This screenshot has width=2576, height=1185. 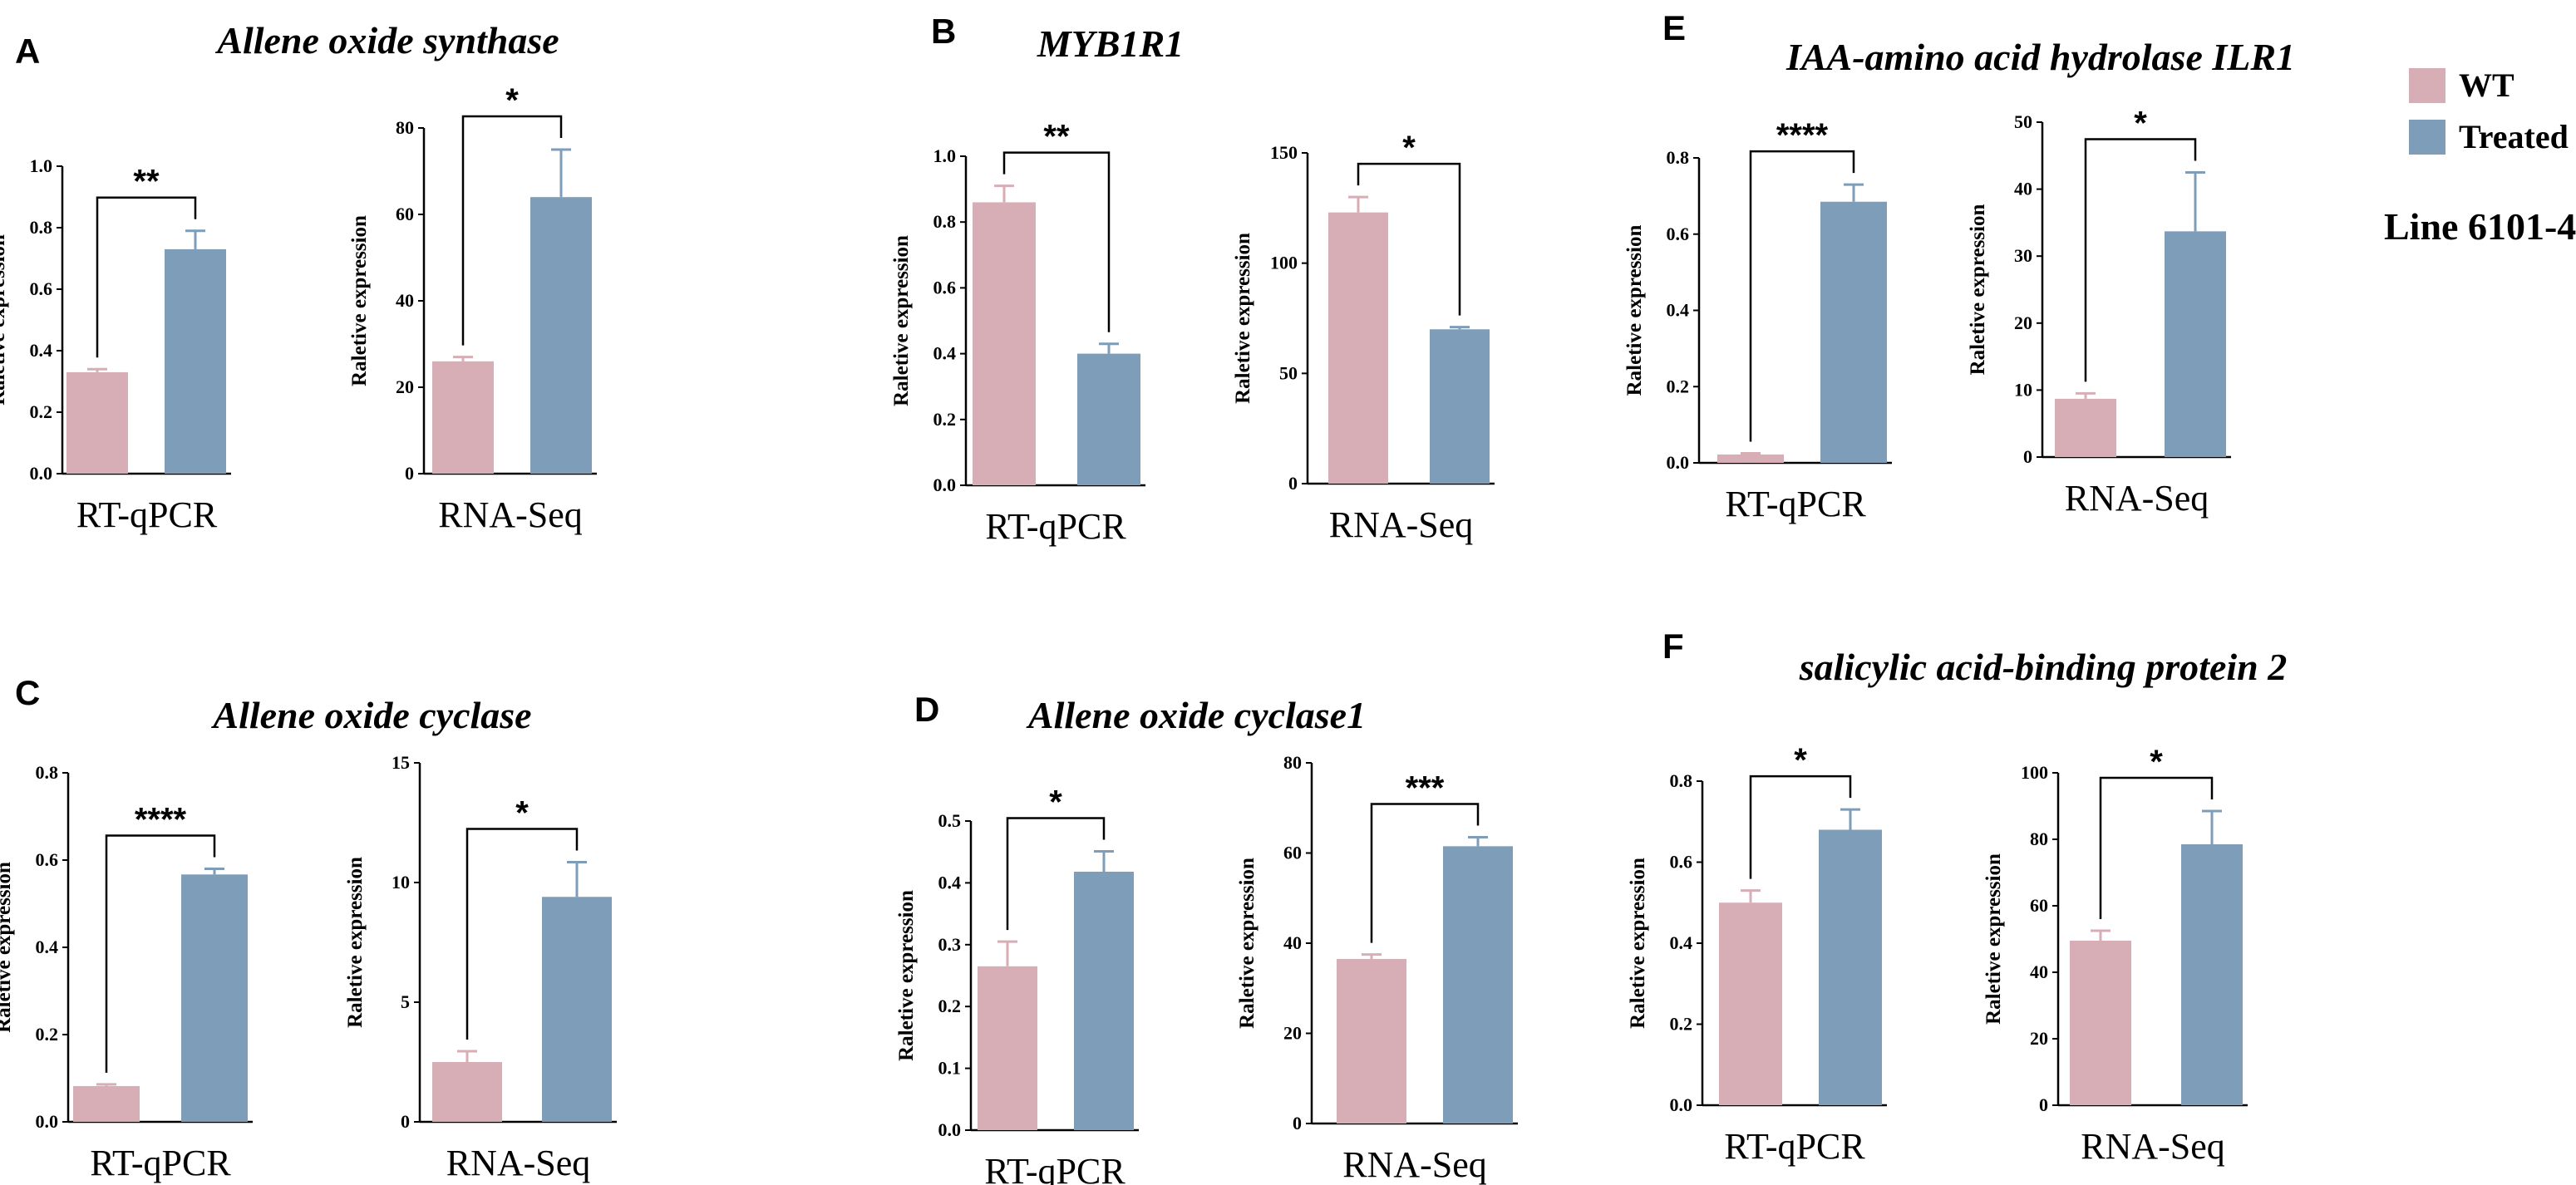 What do you see at coordinates (943, 31) in the screenshot?
I see `panel-letter-b: B` at bounding box center [943, 31].